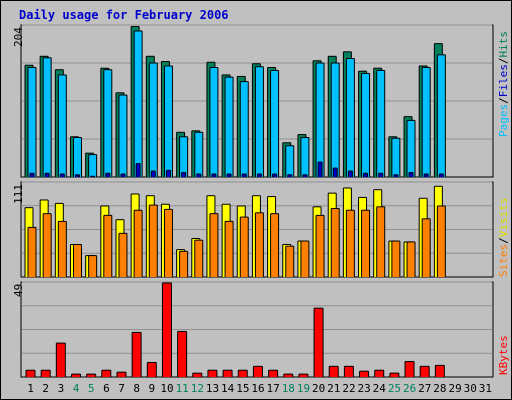 The height and width of the screenshot is (400, 512). I want to click on x-tick-label: 14, so click(228, 388).